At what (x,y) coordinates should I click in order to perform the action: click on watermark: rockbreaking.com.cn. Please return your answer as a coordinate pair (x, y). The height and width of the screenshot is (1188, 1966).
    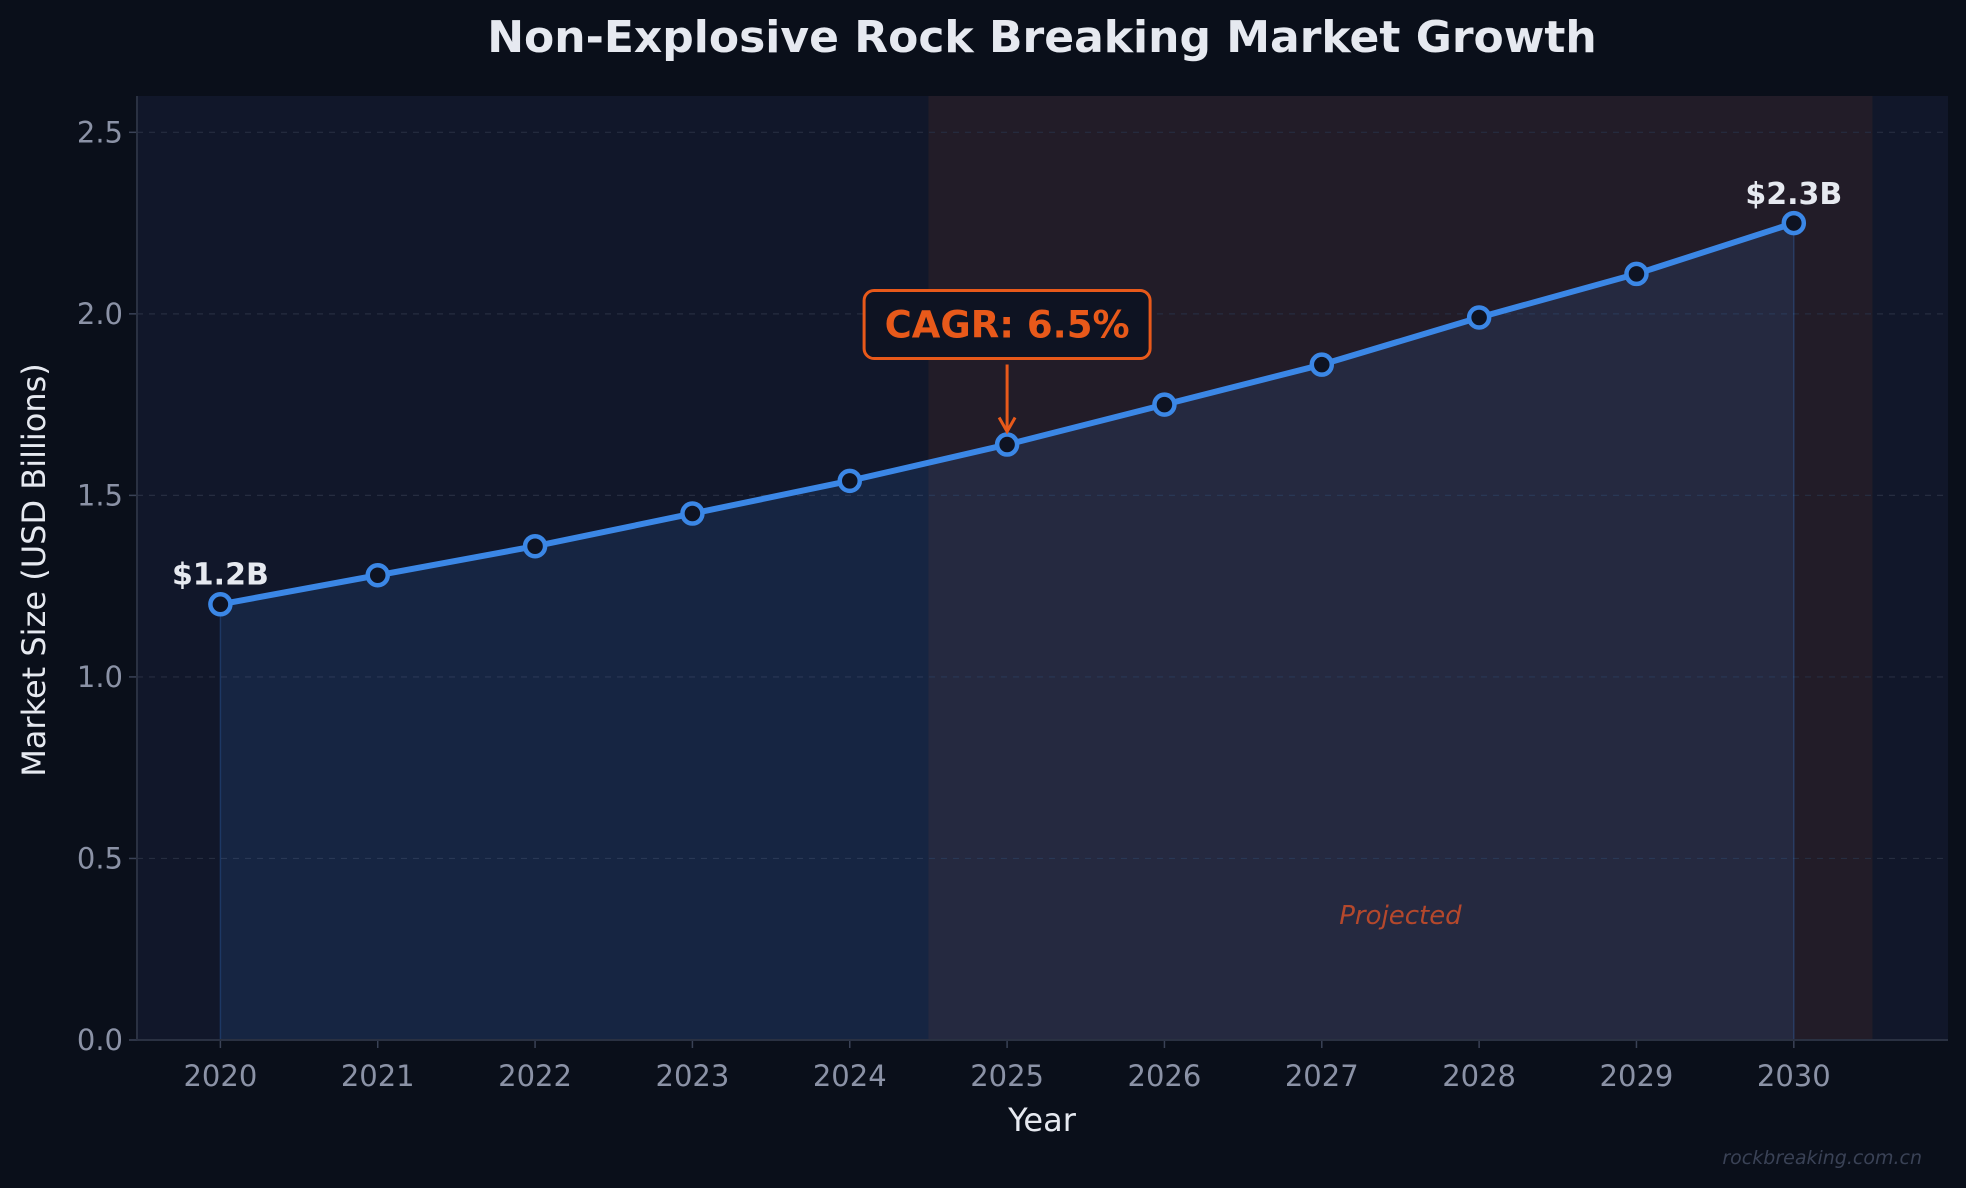
    Looking at the image, I should click on (1822, 1158).